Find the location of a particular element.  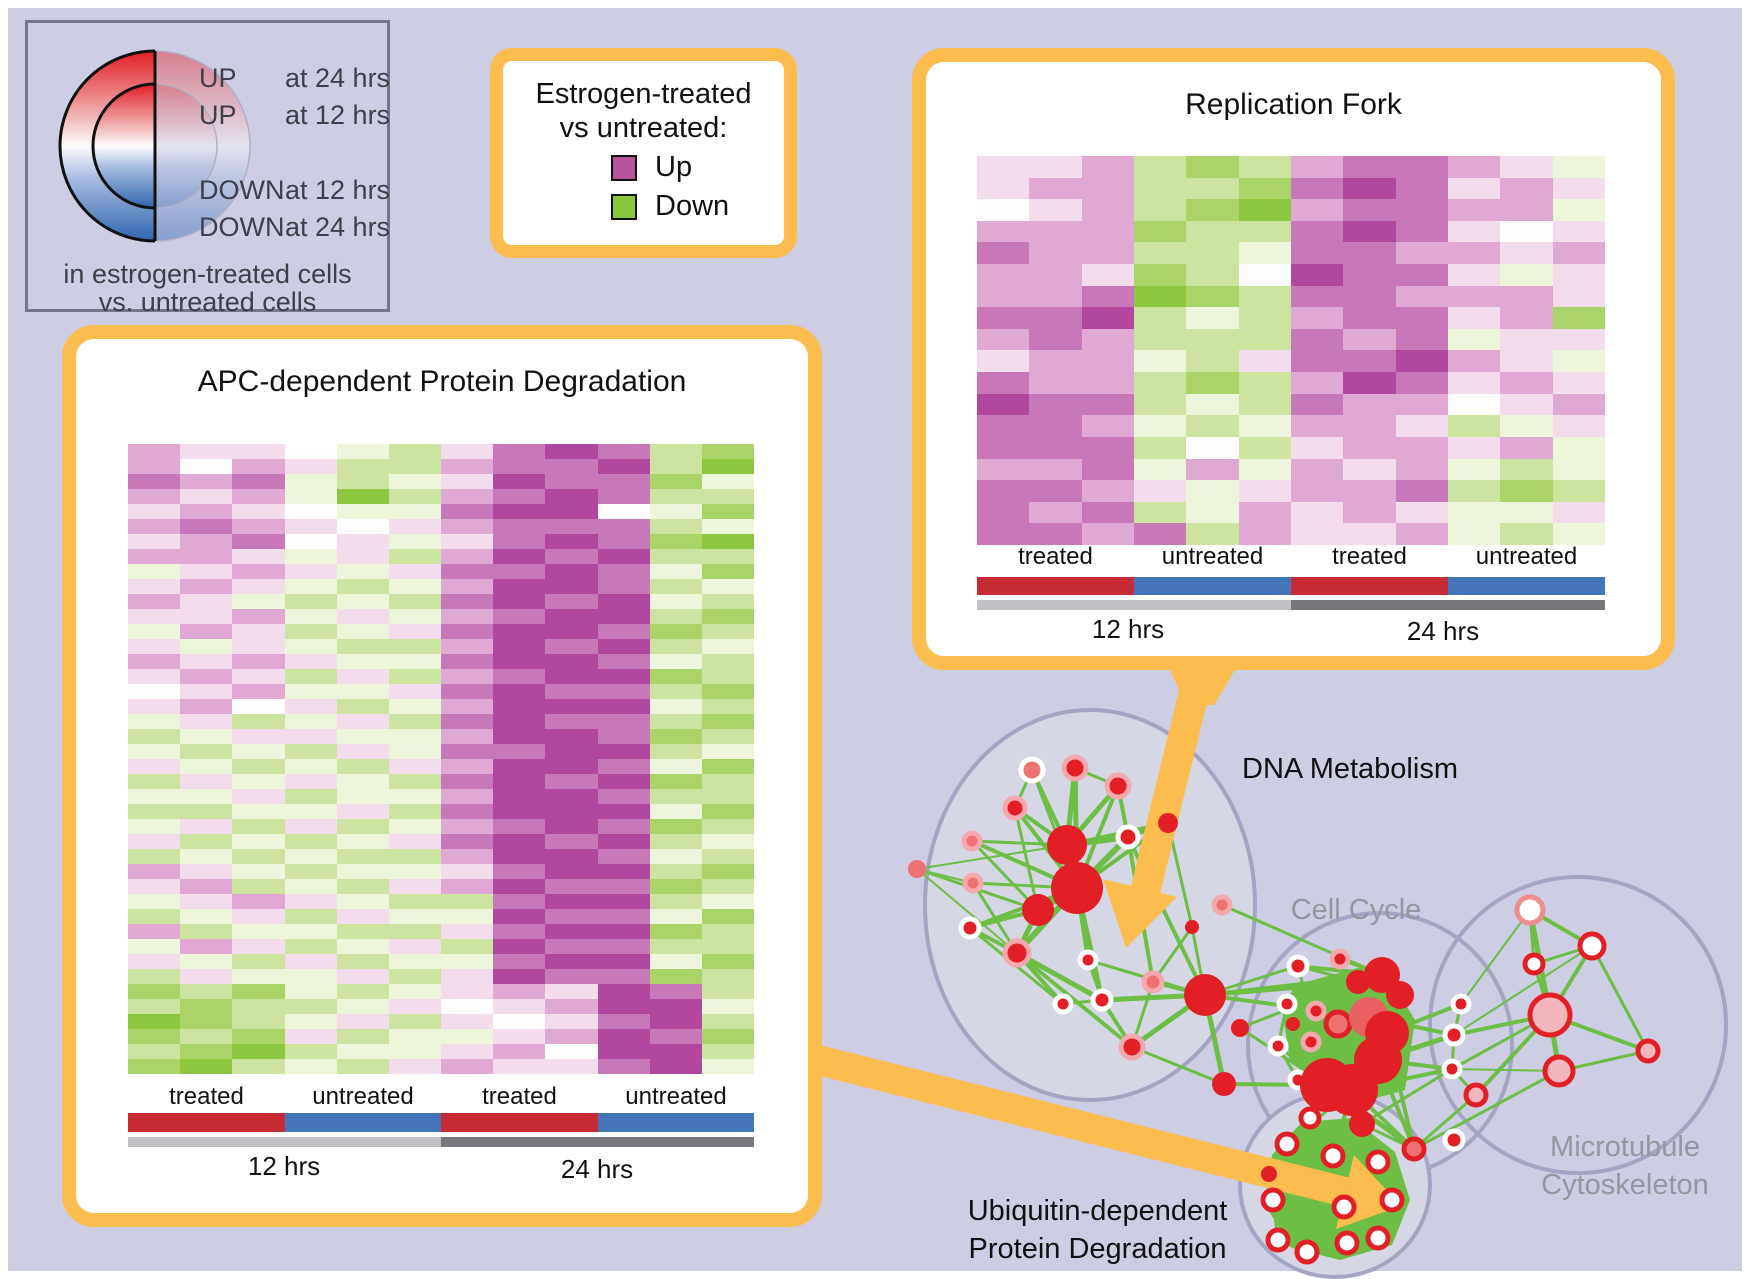

legend-down-row: Down is located at coordinates (697, 206).